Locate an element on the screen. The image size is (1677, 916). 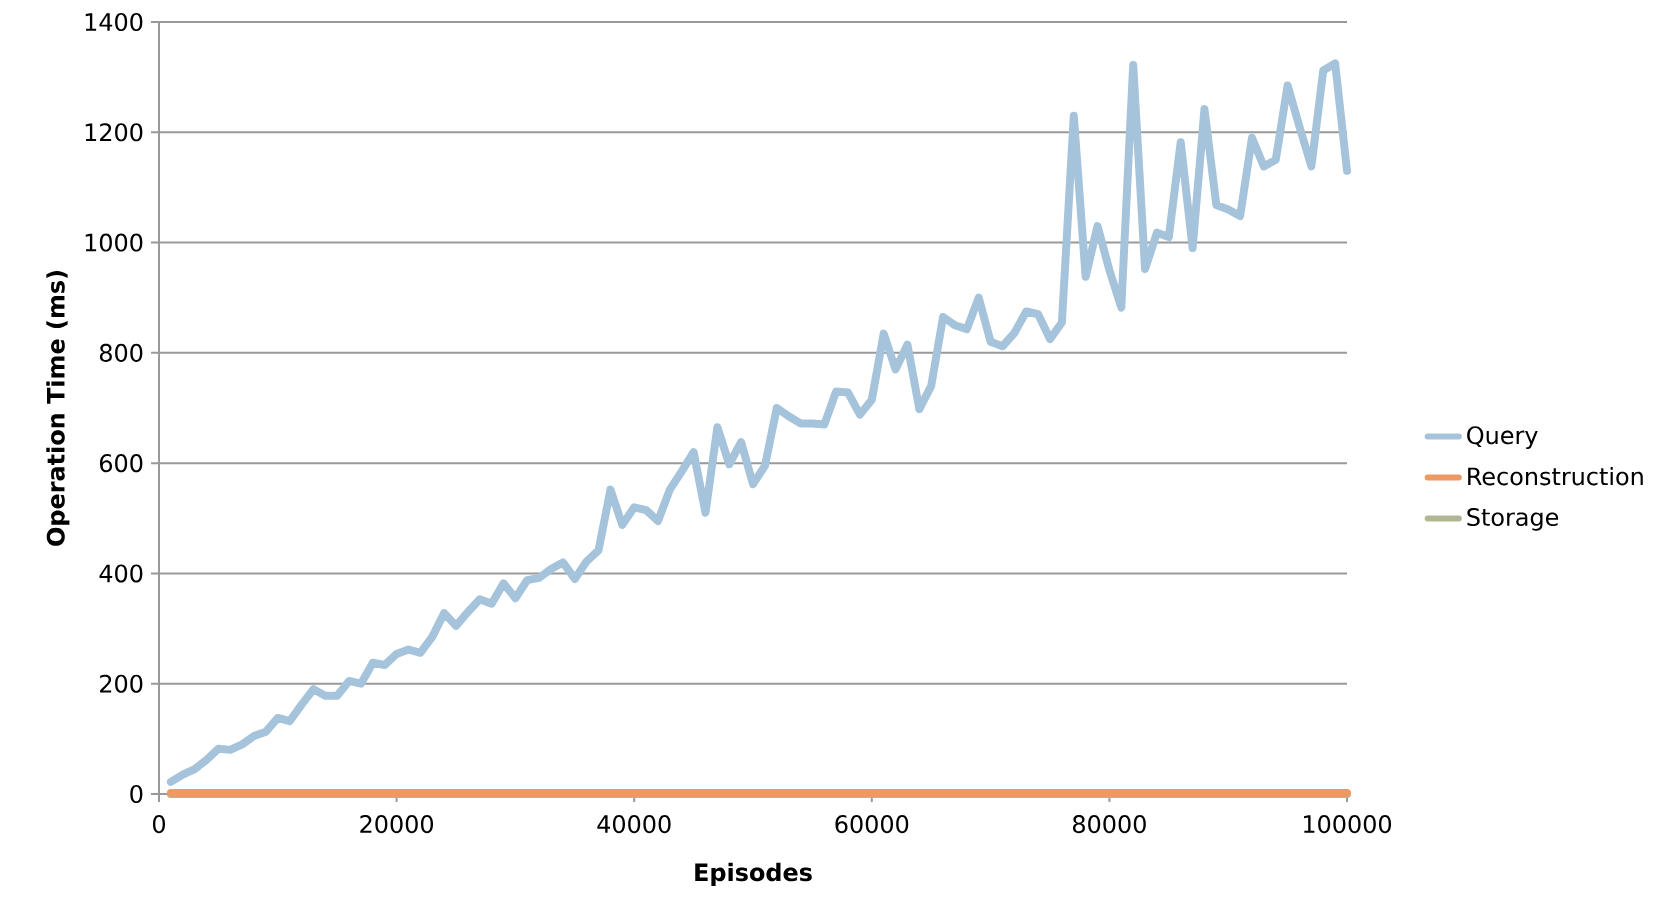
x-tick-label: 40000 is located at coordinates (634, 824).